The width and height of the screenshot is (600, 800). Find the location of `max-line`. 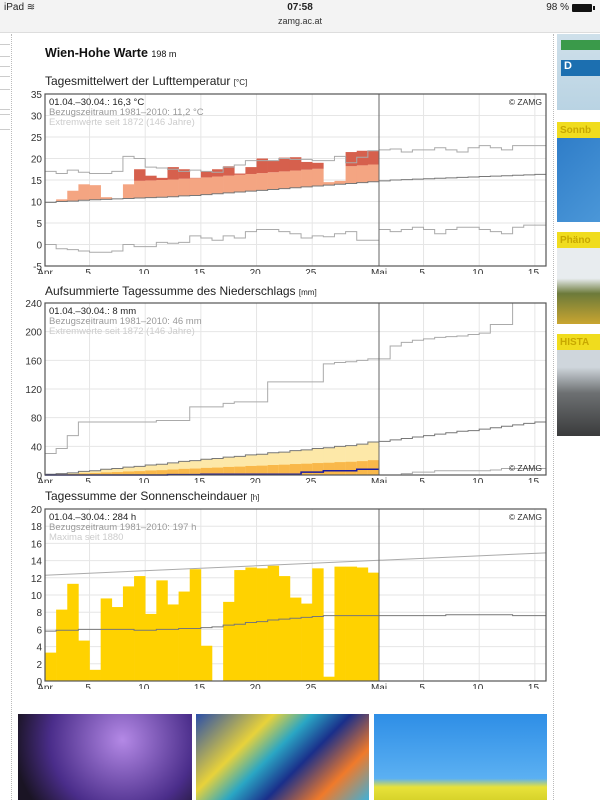

max-line is located at coordinates (295, 564).